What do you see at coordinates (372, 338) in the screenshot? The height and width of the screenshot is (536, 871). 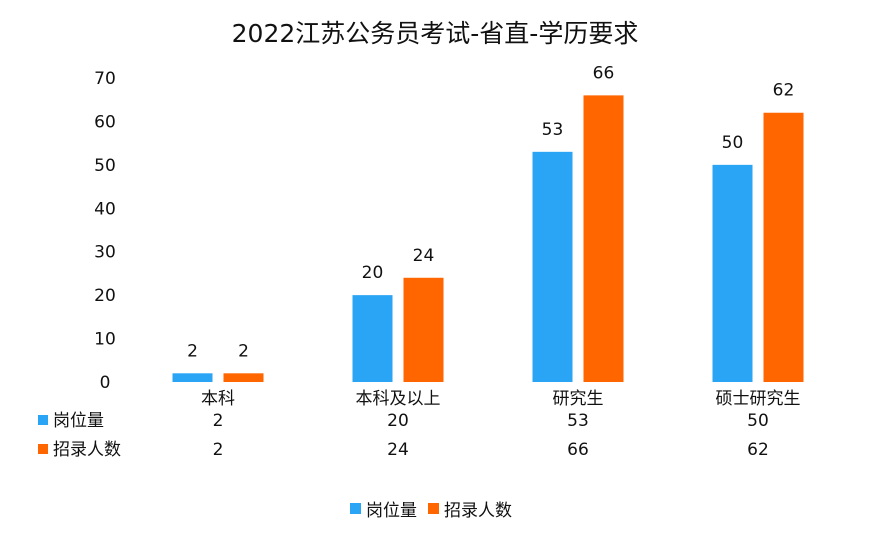 I see `bar-岗位量-本科及以上` at bounding box center [372, 338].